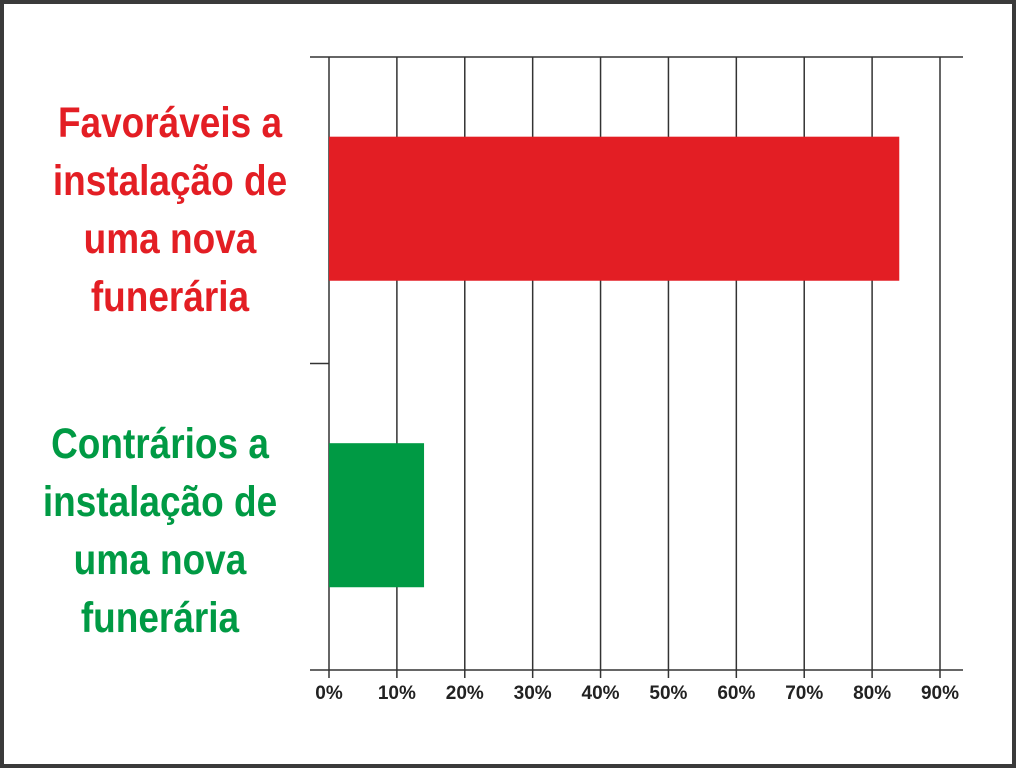 The width and height of the screenshot is (1016, 768). I want to click on x-tick-label: 70%, so click(804, 693).